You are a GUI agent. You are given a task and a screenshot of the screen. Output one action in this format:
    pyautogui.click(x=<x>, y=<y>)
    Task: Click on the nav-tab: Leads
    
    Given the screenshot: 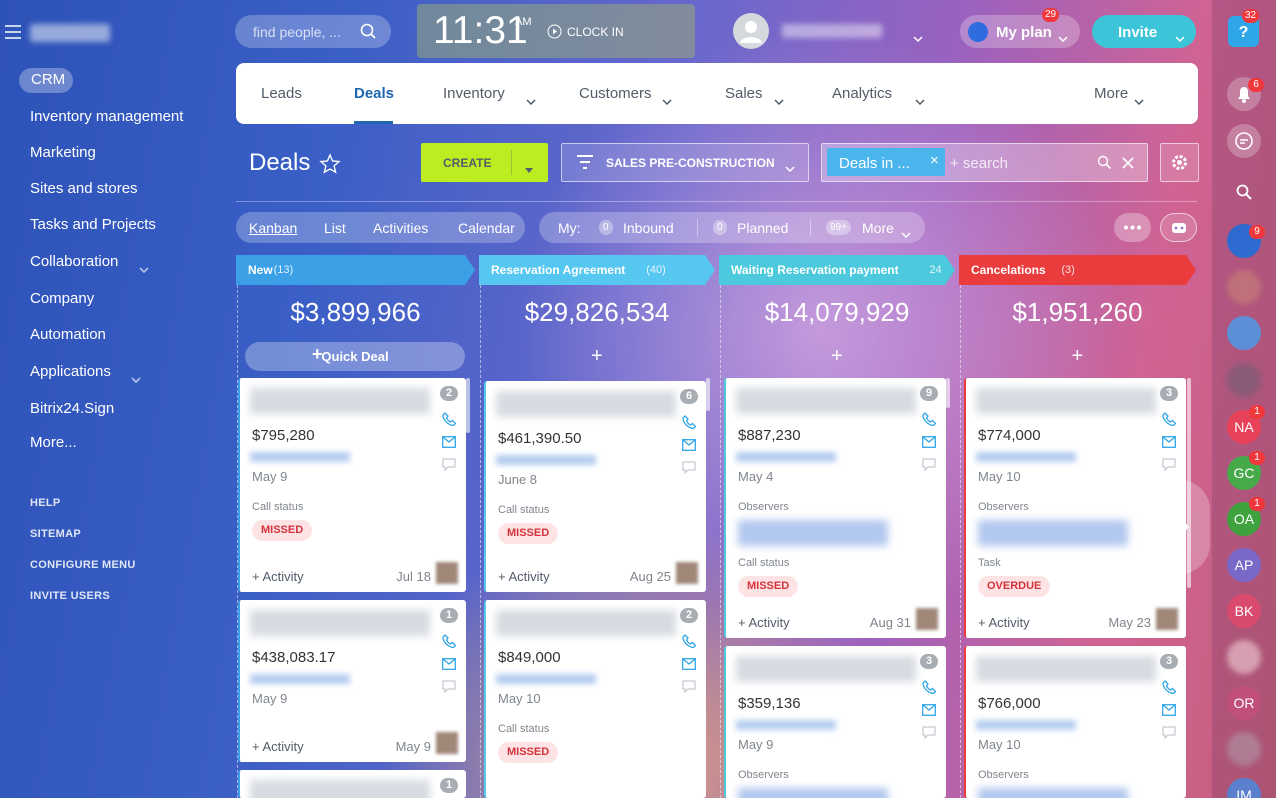 What is the action you would take?
    pyautogui.click(x=281, y=93)
    